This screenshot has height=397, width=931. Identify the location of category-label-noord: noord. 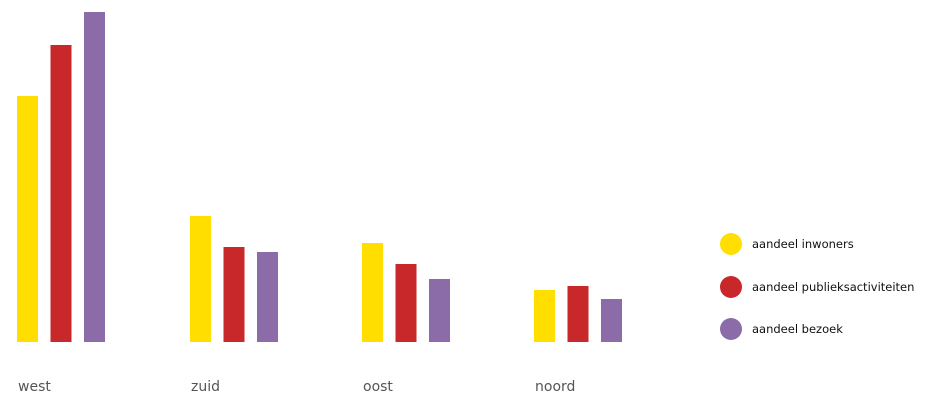
(555, 387).